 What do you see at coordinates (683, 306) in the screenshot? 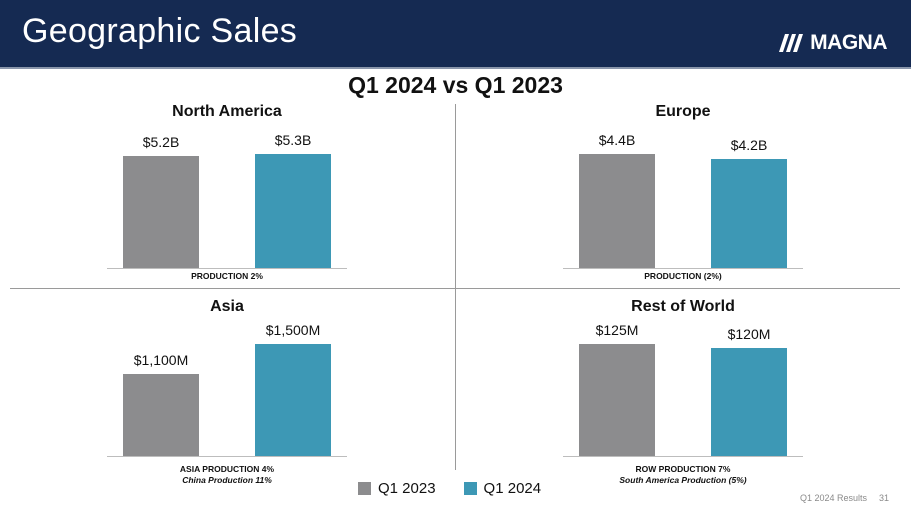
I see `chart-title-rest-of-world: Rest of World` at bounding box center [683, 306].